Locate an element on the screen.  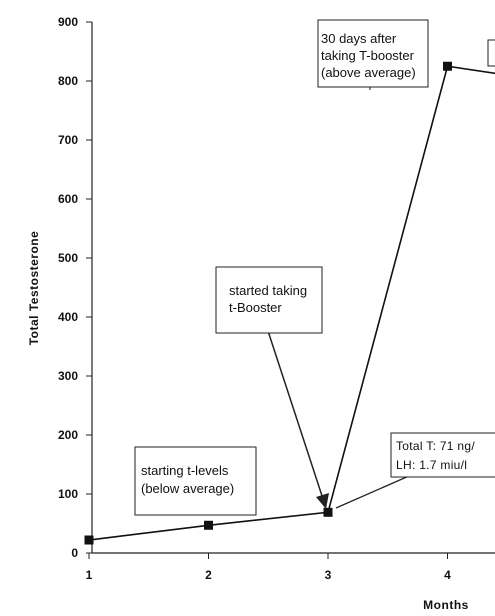
y-tick-label: 600 is located at coordinates (68, 199).